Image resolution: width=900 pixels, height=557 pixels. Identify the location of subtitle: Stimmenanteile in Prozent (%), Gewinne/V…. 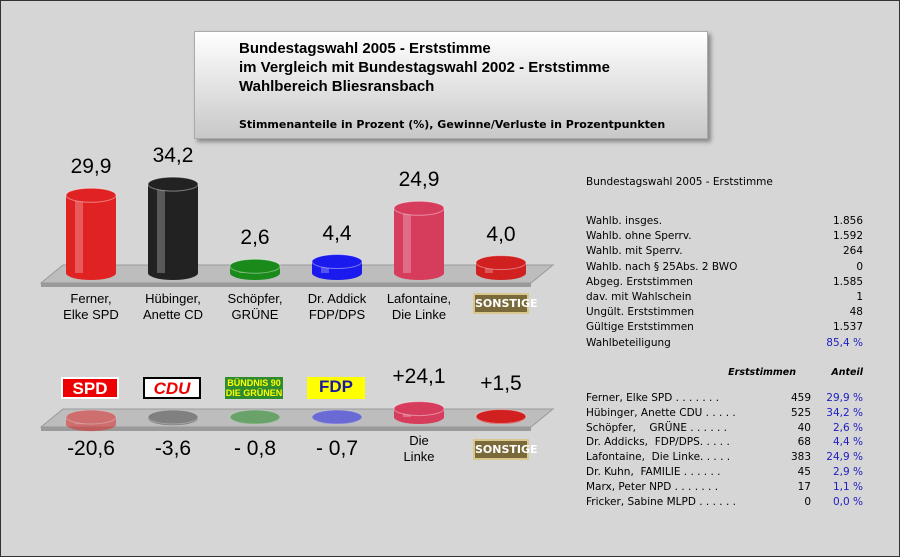
(452, 124).